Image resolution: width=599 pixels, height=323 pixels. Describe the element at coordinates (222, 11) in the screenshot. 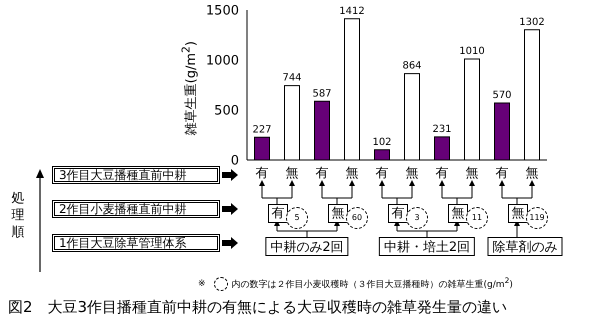

I see `y-tick-label: 1500` at that location.